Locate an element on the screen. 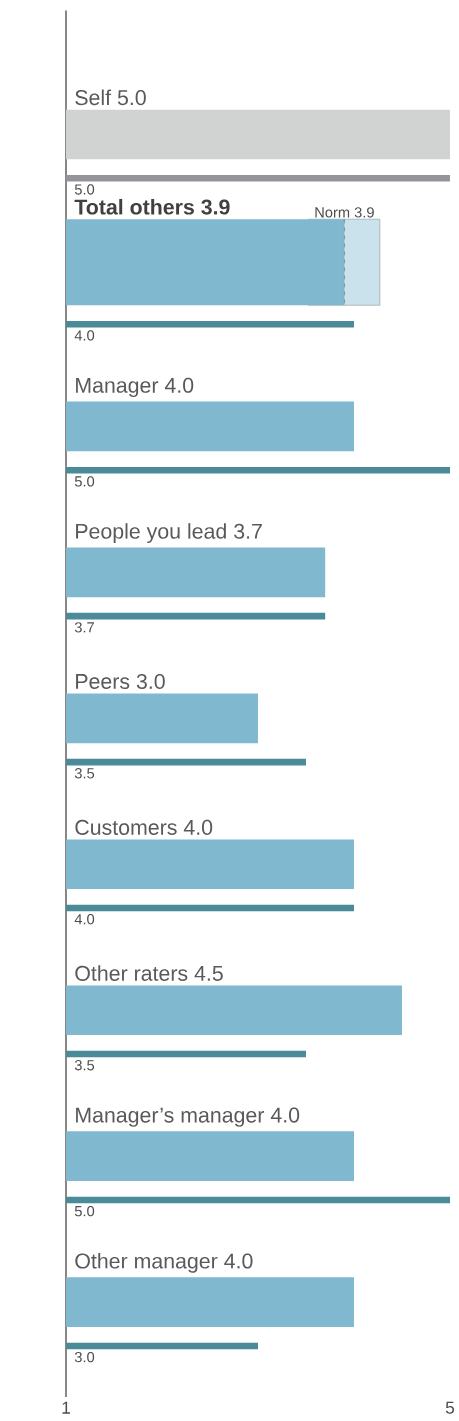 The image size is (459, 1421). y-tick-label: Manager’s manager is located at coordinates (169, 1117).